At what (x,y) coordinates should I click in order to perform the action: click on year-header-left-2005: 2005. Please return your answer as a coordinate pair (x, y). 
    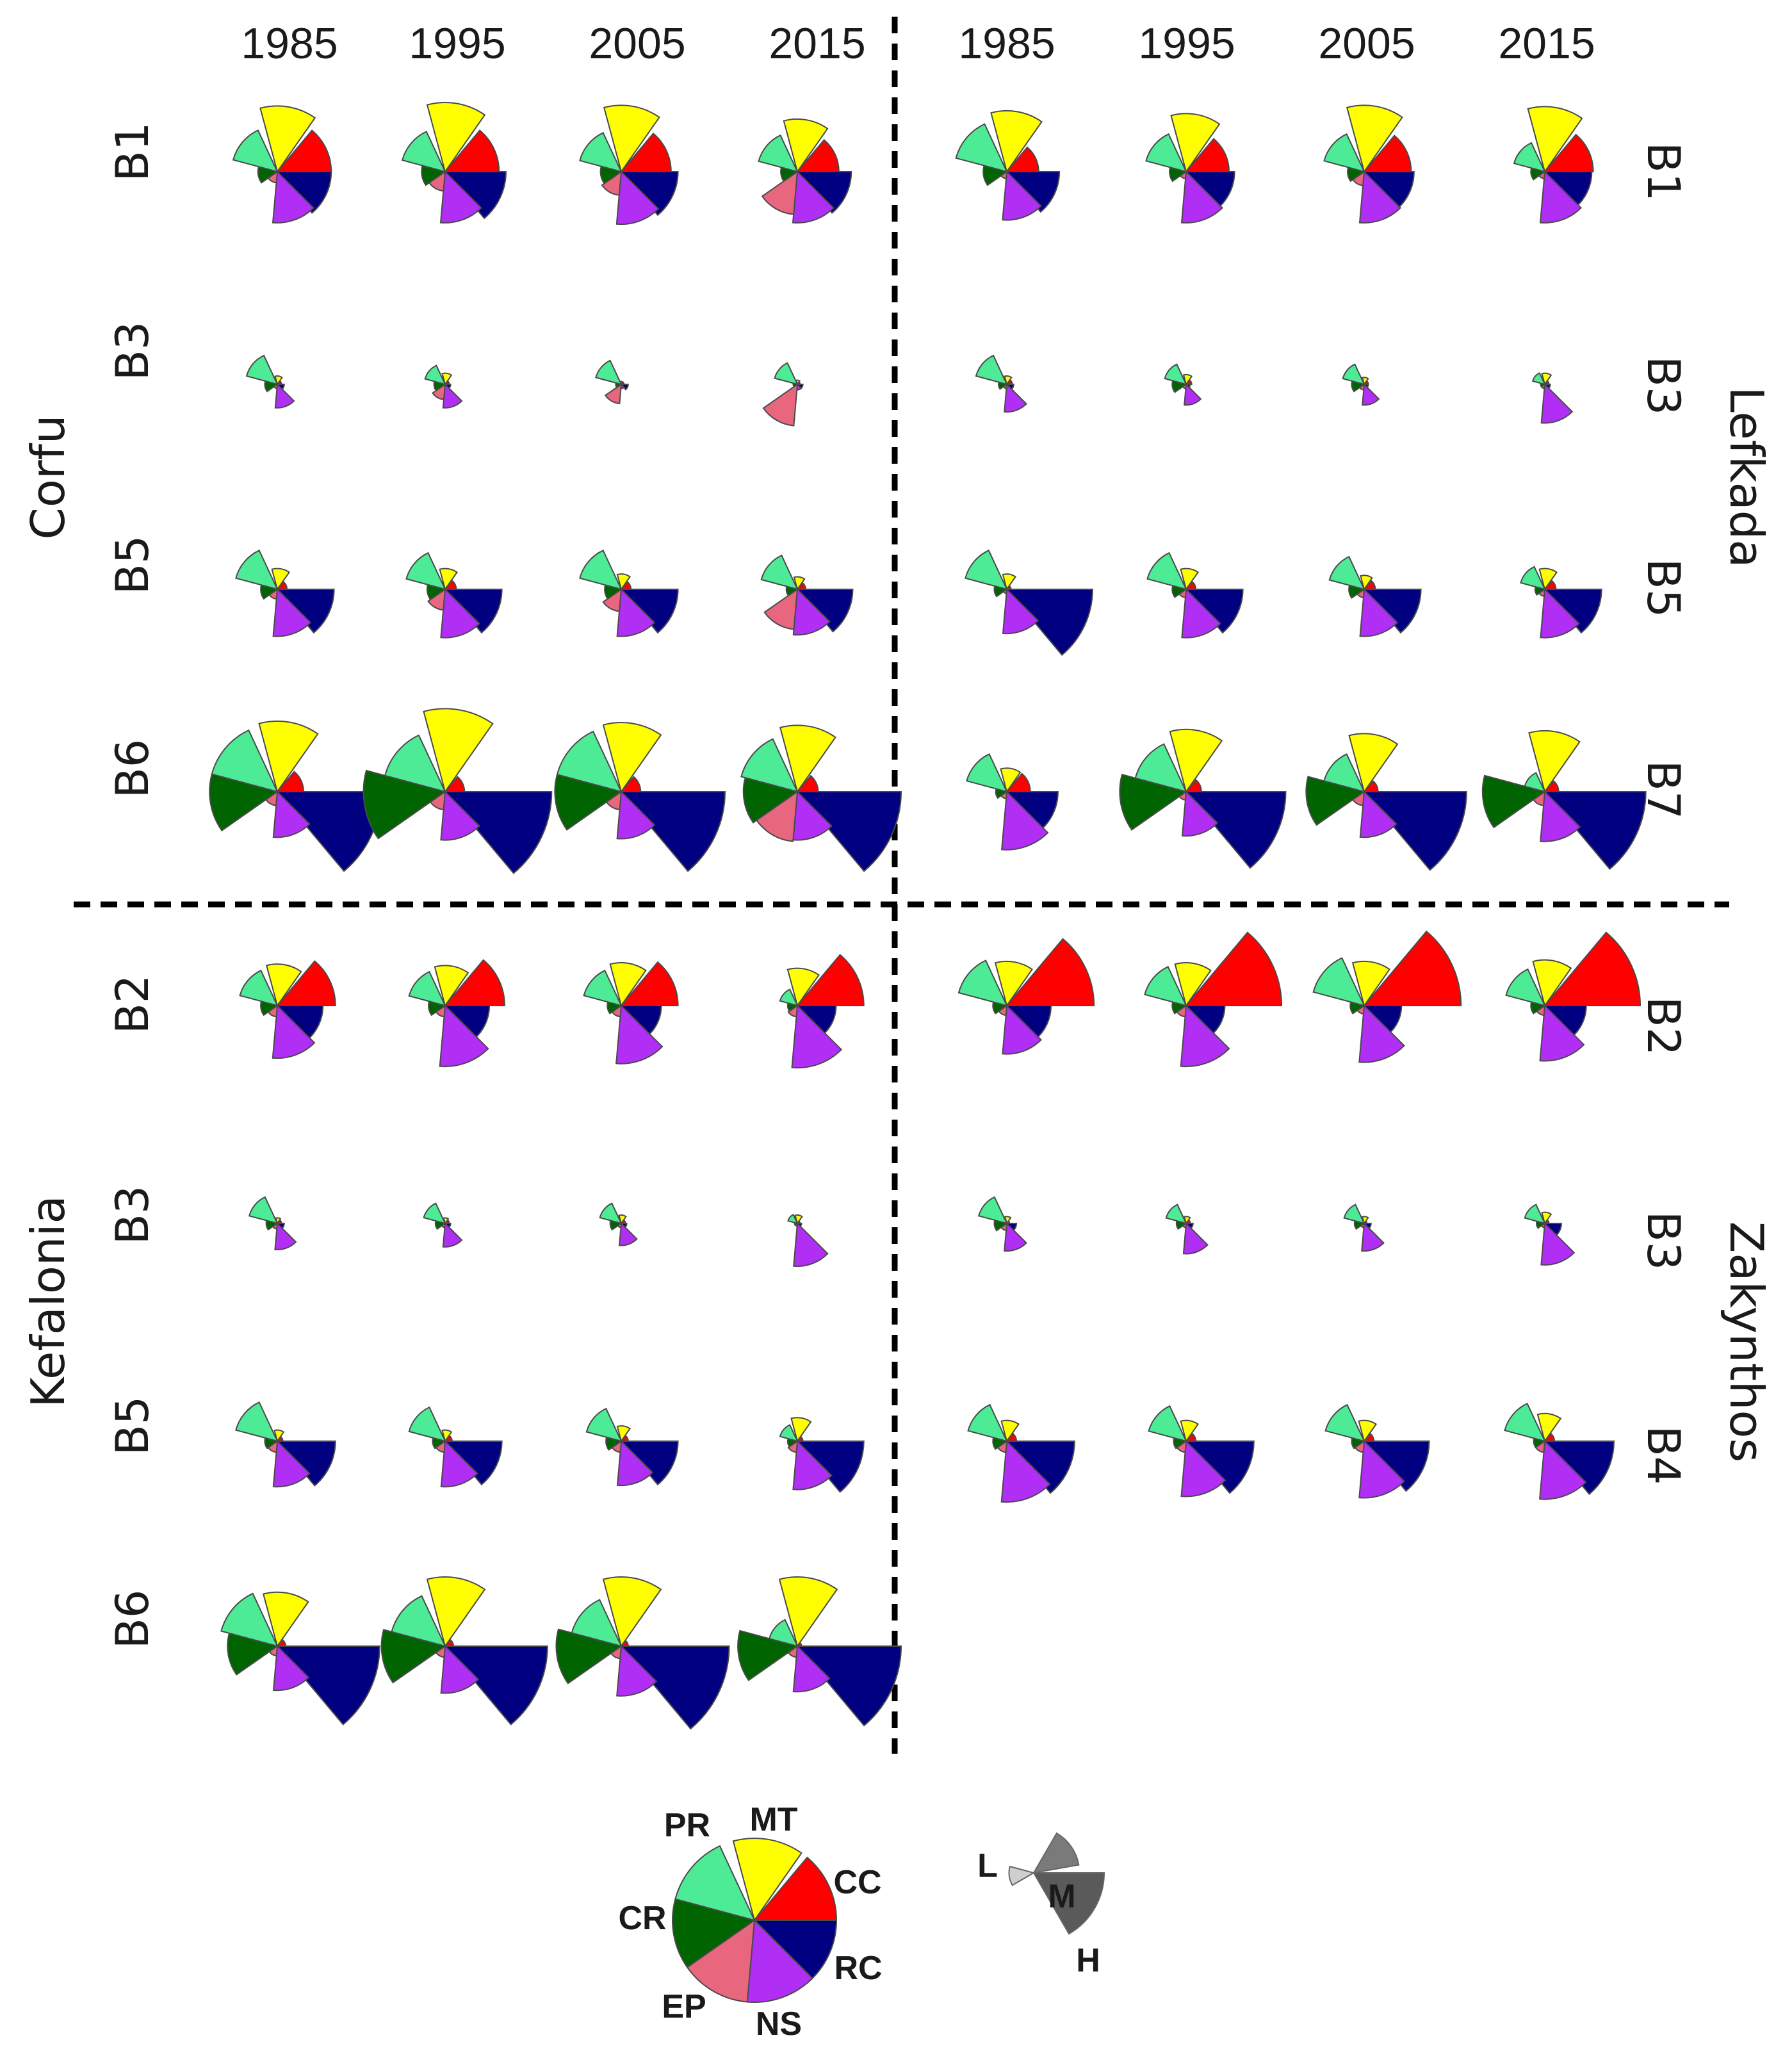
    Looking at the image, I should click on (637, 43).